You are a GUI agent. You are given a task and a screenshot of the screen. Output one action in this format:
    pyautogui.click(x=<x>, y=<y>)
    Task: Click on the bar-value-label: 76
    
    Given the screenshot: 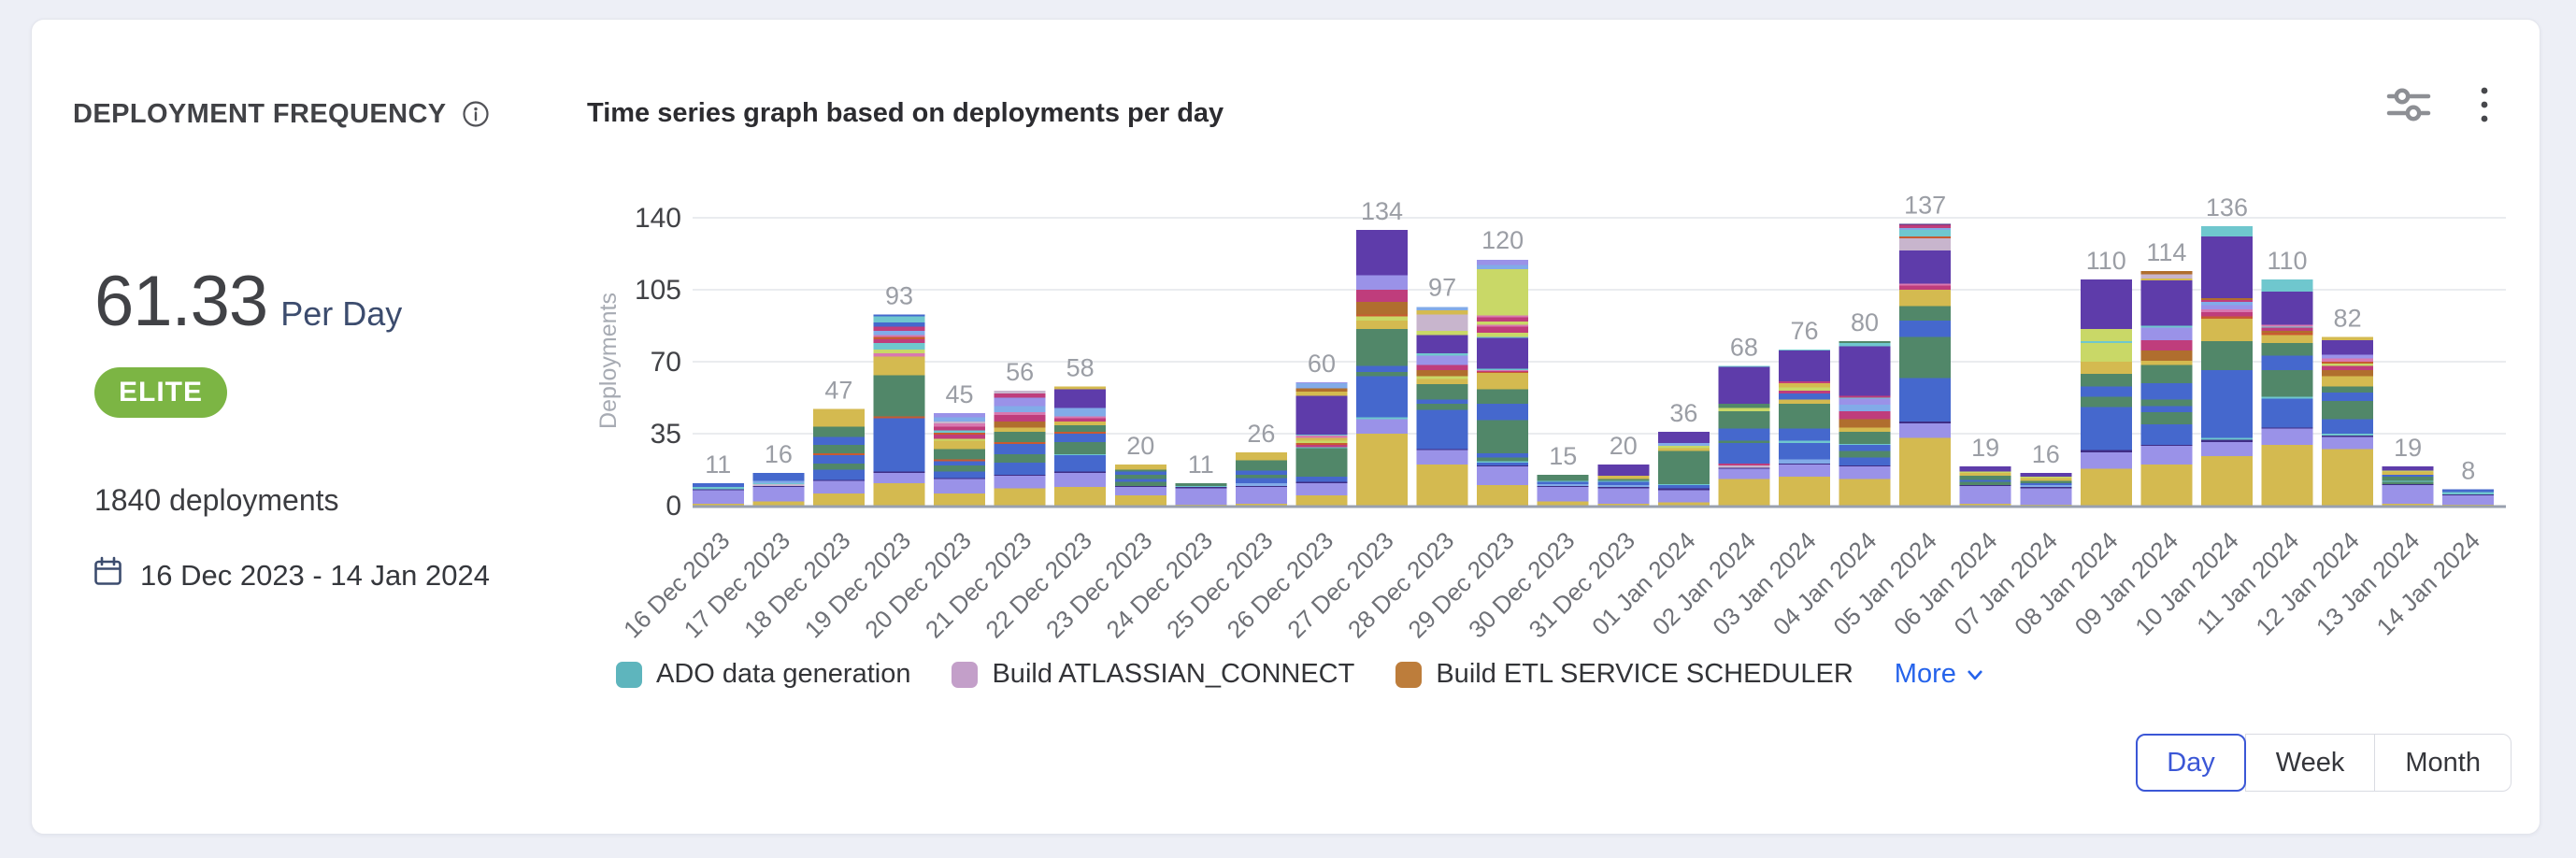 What is the action you would take?
    pyautogui.click(x=1804, y=331)
    